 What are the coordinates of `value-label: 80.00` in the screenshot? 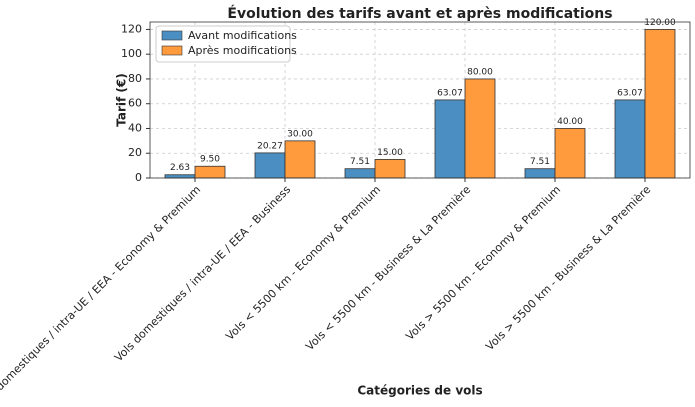 It's located at (480, 72).